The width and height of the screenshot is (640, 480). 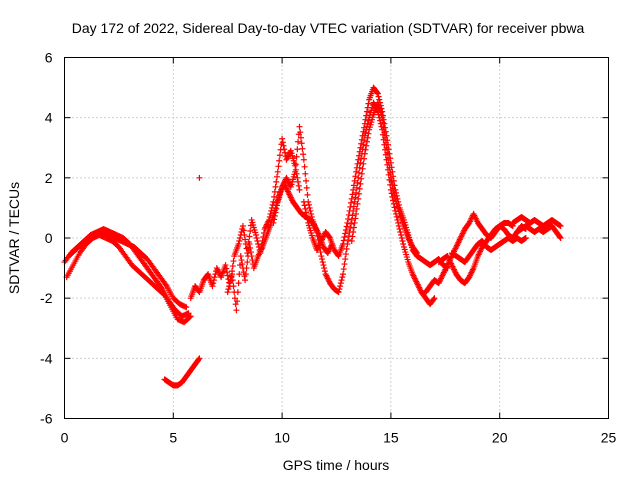 I want to click on y-tick-label: 0, so click(x=49, y=238).